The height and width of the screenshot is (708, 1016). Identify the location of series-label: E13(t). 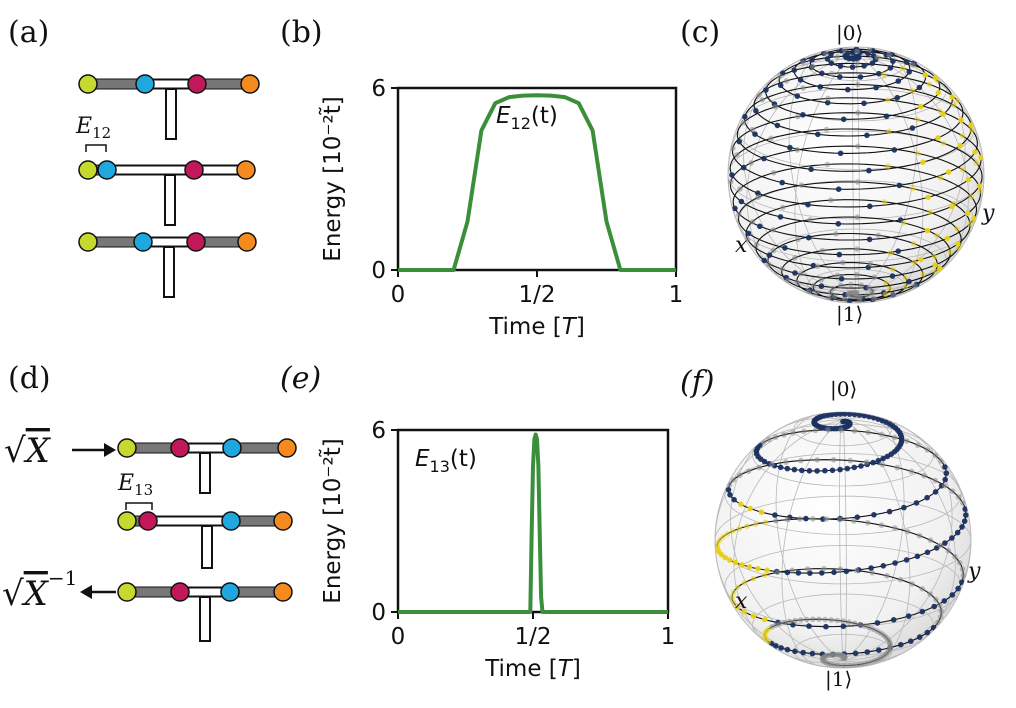
(446, 461).